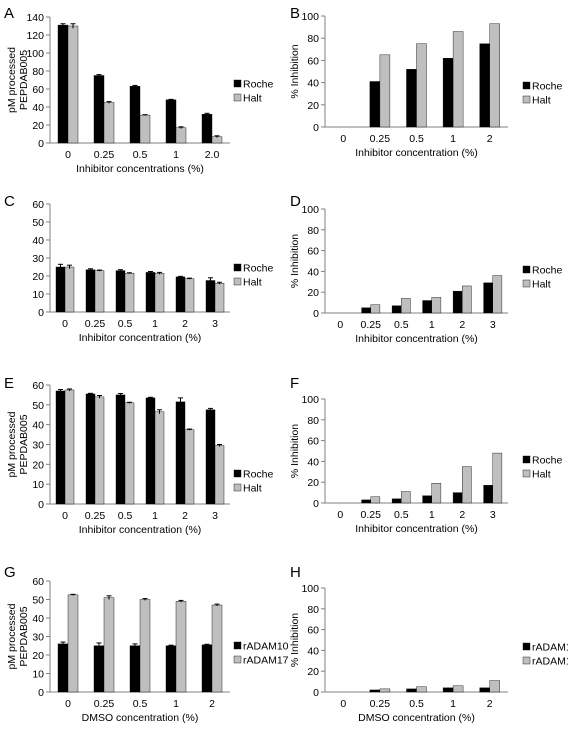  Describe the element at coordinates (38, 675) in the screenshot. I see `y-tick-label: 10` at that location.